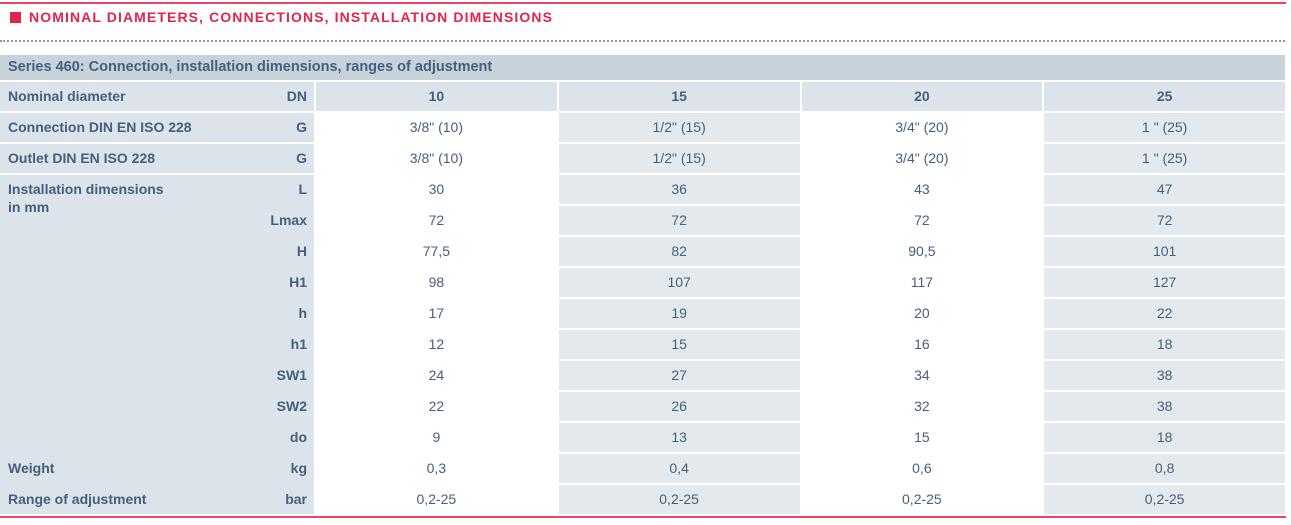 This screenshot has height=525, width=1291. I want to click on value-cell: 101, so click(1164, 251).